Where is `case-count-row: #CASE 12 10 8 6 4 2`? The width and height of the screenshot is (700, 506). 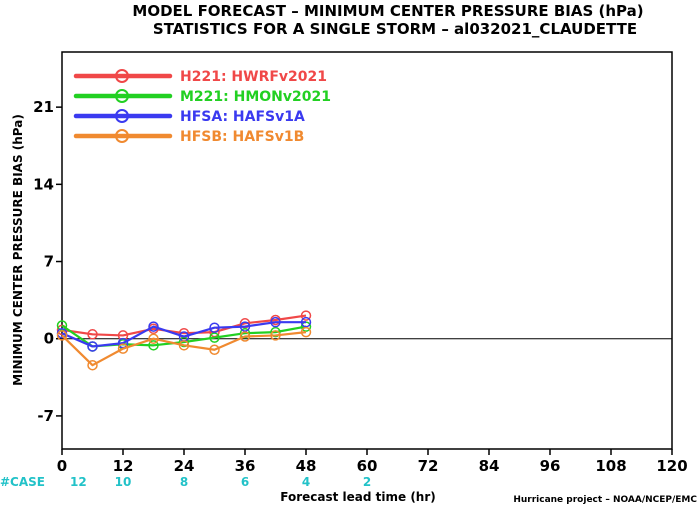 case-count-row: #CASE 12 10 8 6 4 2 is located at coordinates (185, 482).